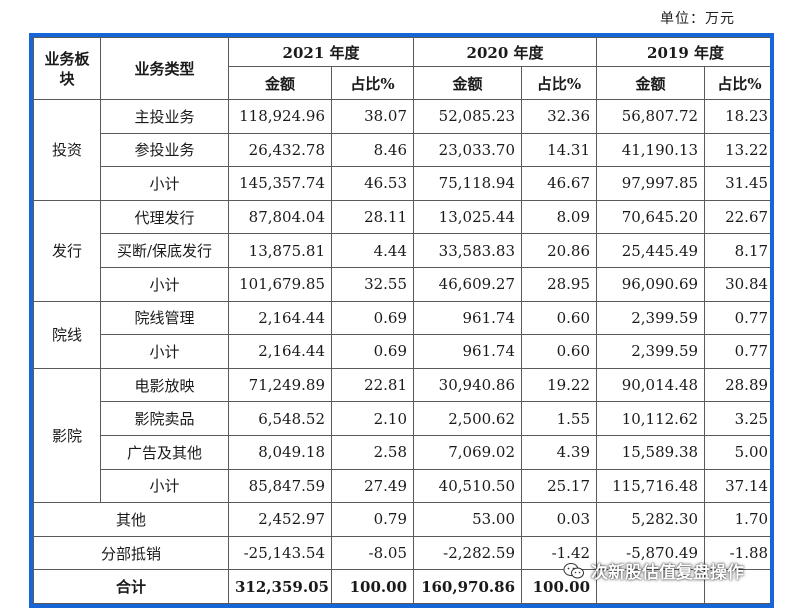 The width and height of the screenshot is (804, 614). I want to click on amount-2019-cell: 15,589.38, so click(651, 452).